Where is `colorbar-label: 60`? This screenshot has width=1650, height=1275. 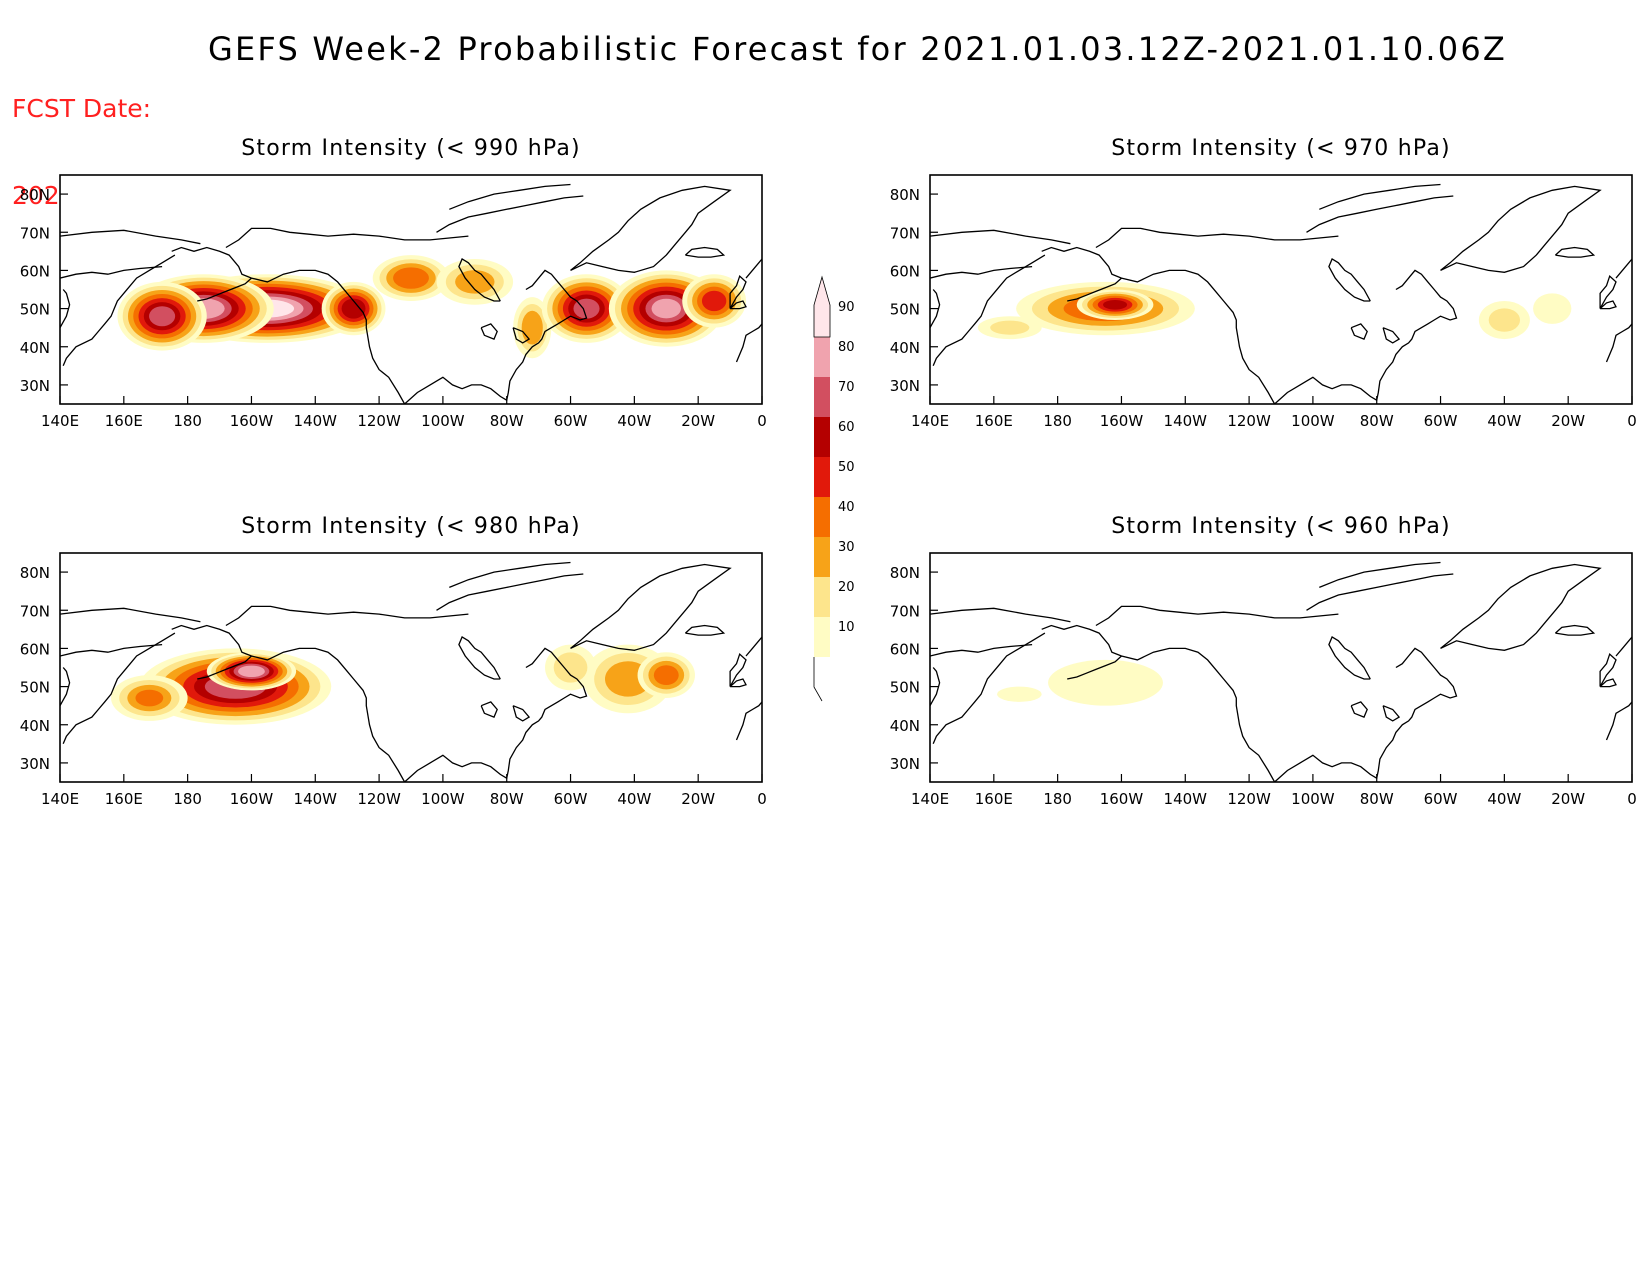
colorbar-label: 60 is located at coordinates (846, 427).